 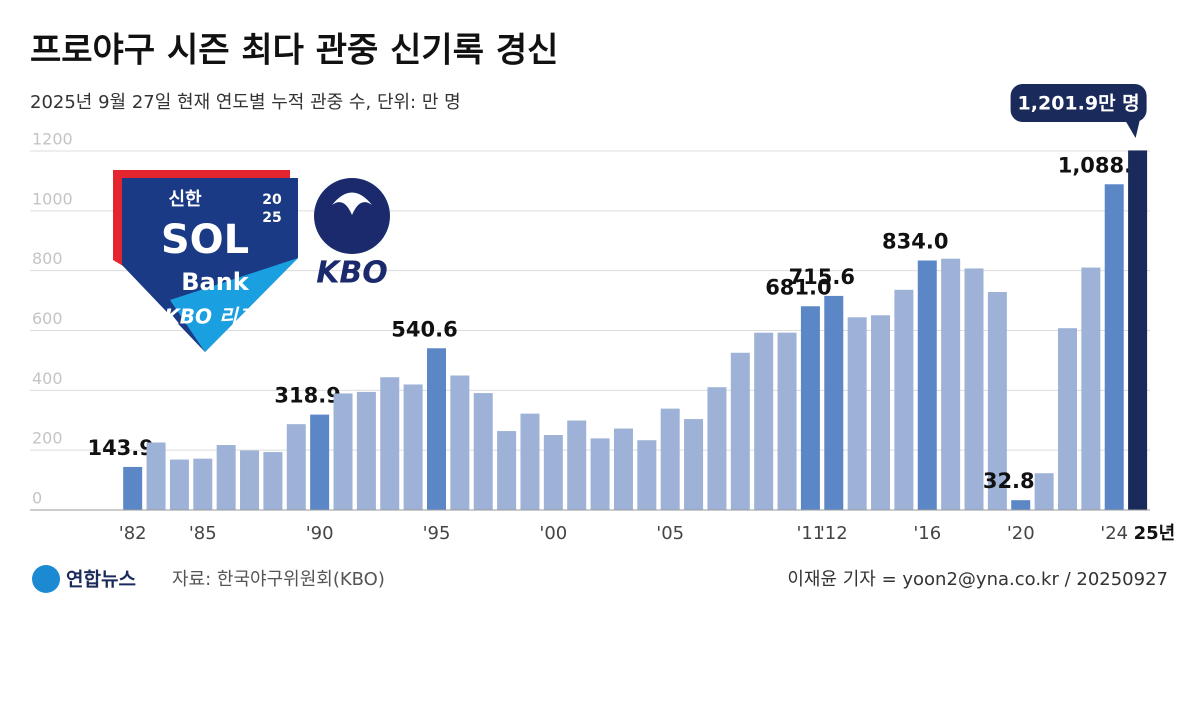 What do you see at coordinates (47, 438) in the screenshot?
I see `y-tick-label: 200` at bounding box center [47, 438].